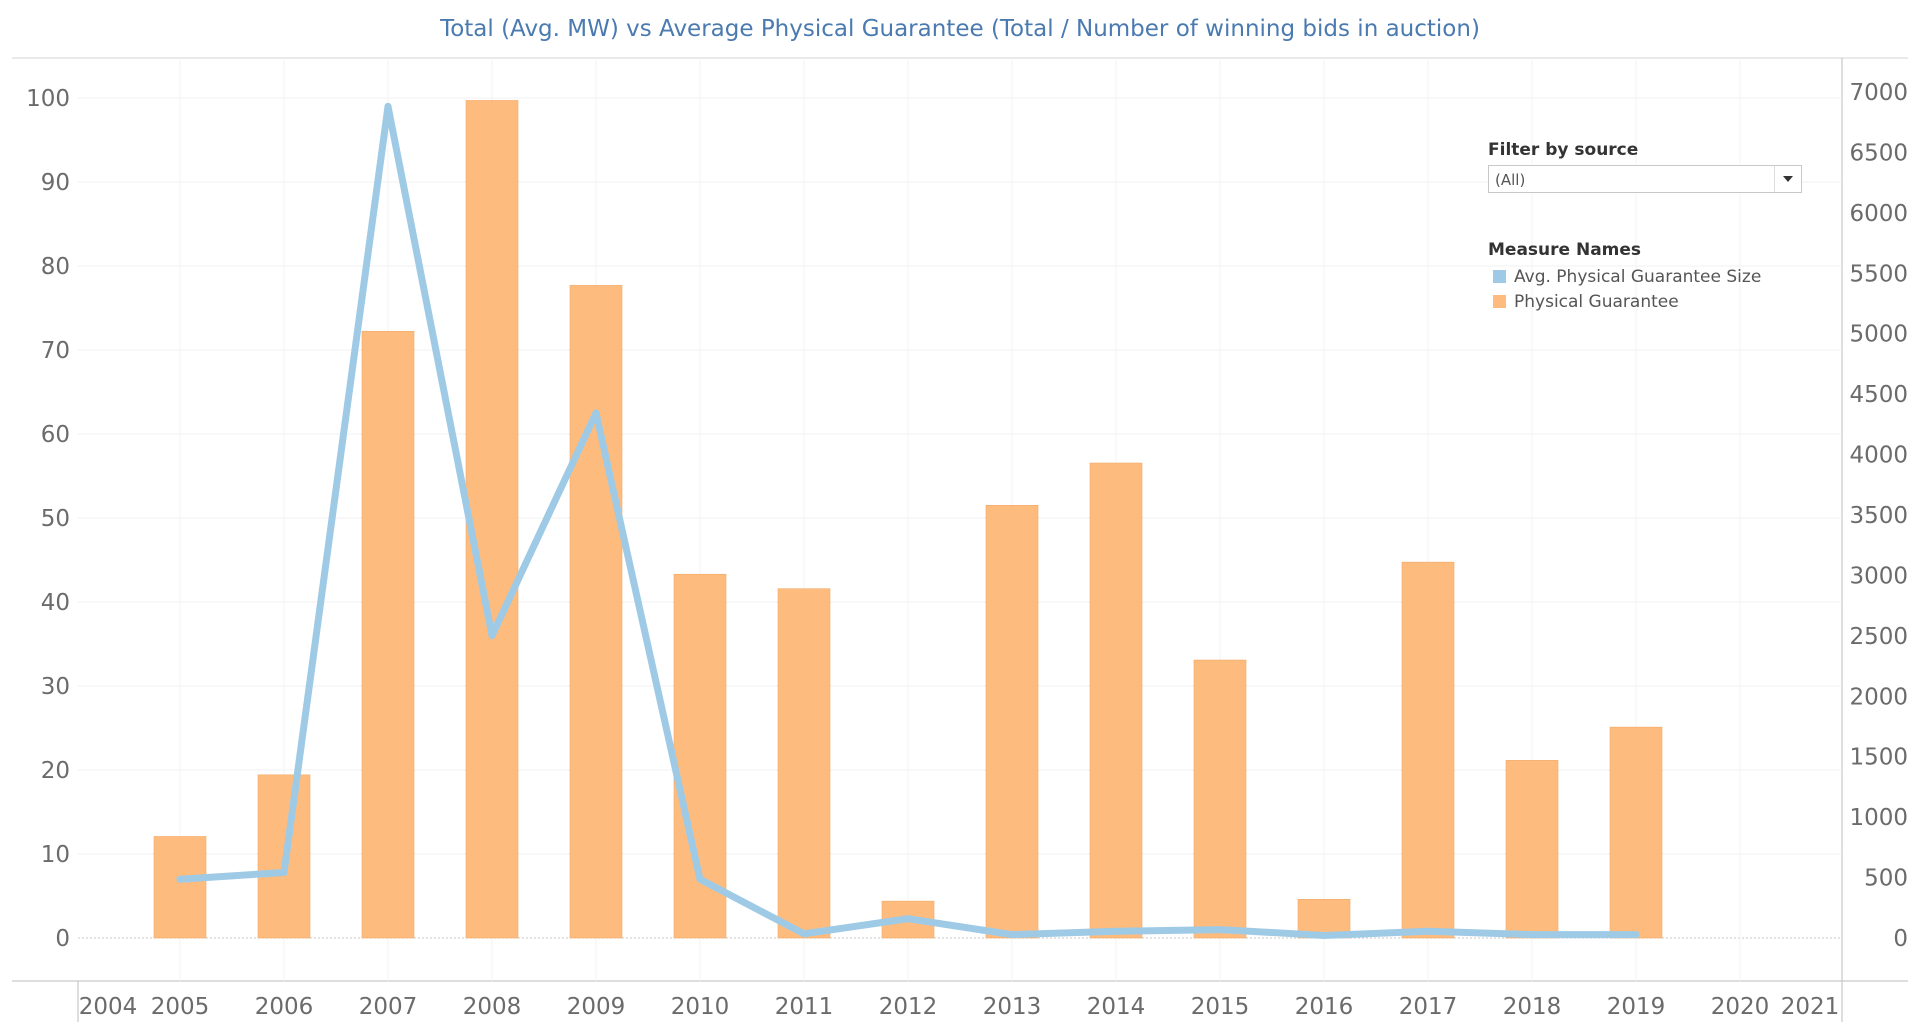 The height and width of the screenshot is (1036, 1920). I want to click on y-right-tick-label: 3500, so click(1878, 516).